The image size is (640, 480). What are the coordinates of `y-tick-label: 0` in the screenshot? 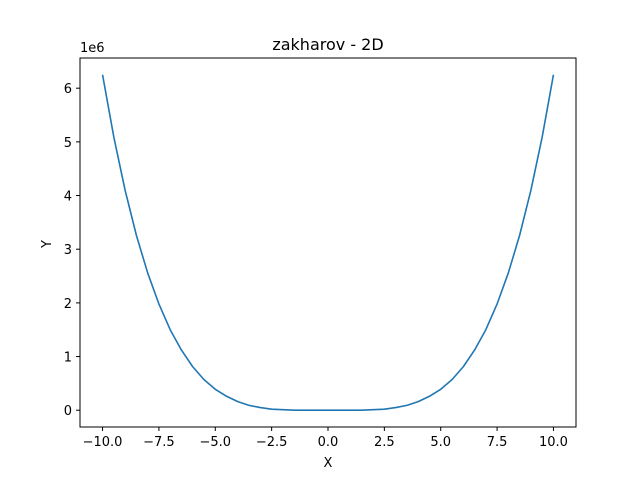 It's located at (68, 411).